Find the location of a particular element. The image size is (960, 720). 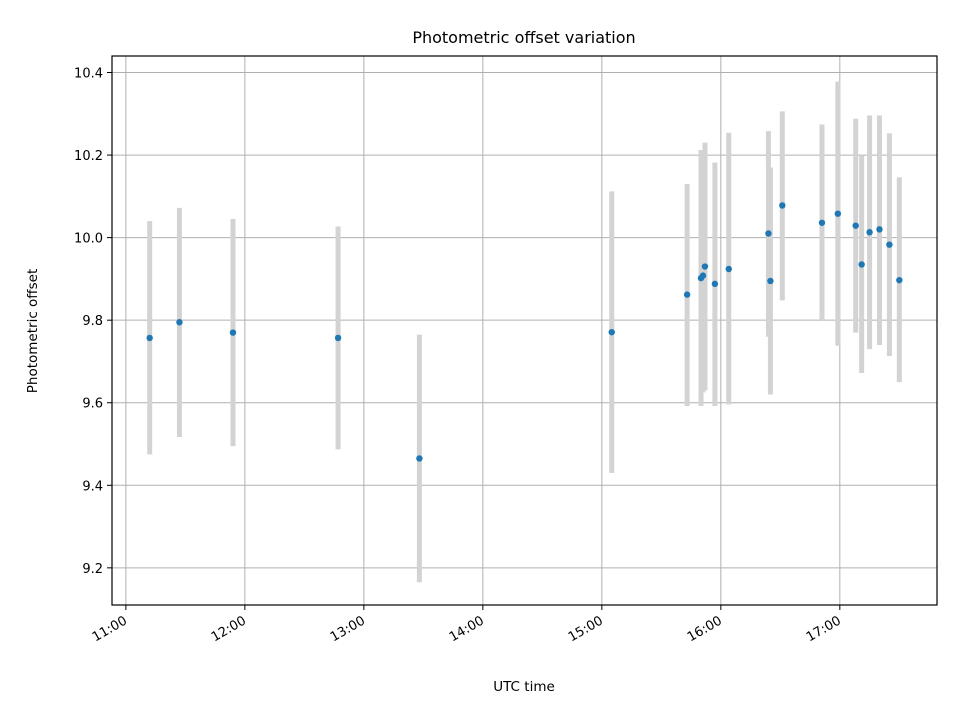

y-tick-label: 9.4 is located at coordinates (92, 486).